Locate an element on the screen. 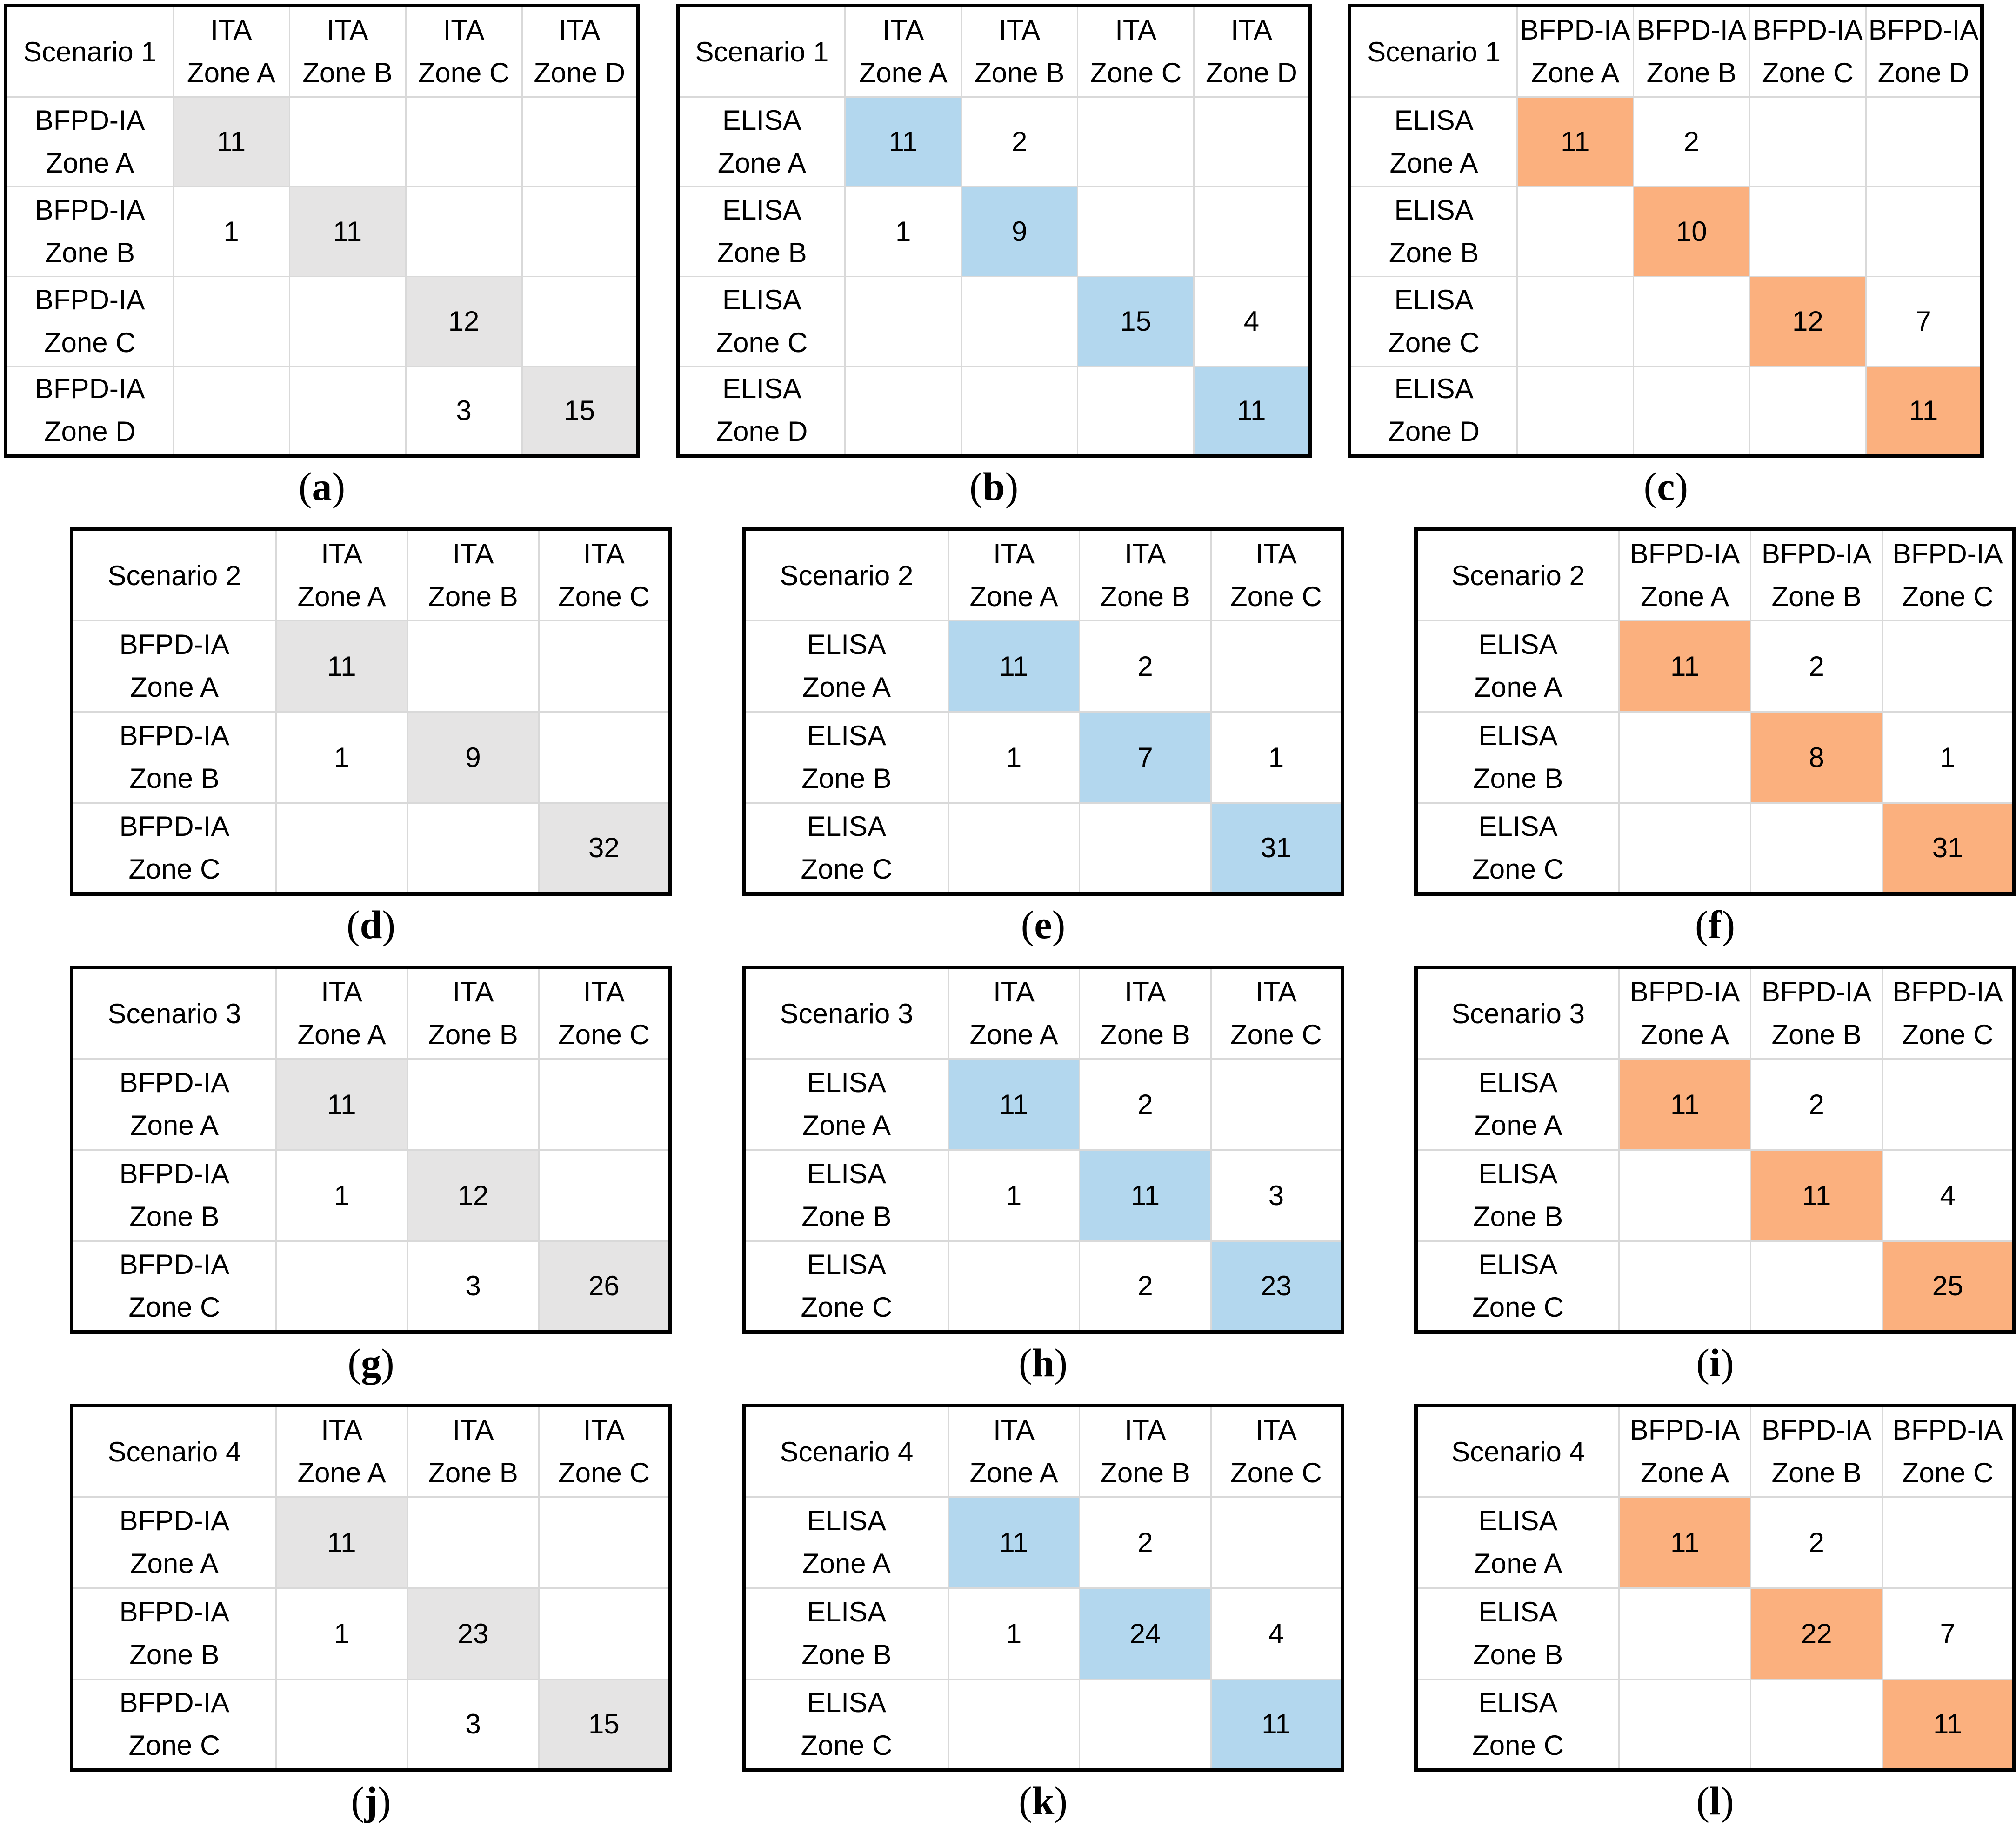 The image size is (2016, 1833). col-header: BFPD-IA Zone A is located at coordinates (1685, 1451).